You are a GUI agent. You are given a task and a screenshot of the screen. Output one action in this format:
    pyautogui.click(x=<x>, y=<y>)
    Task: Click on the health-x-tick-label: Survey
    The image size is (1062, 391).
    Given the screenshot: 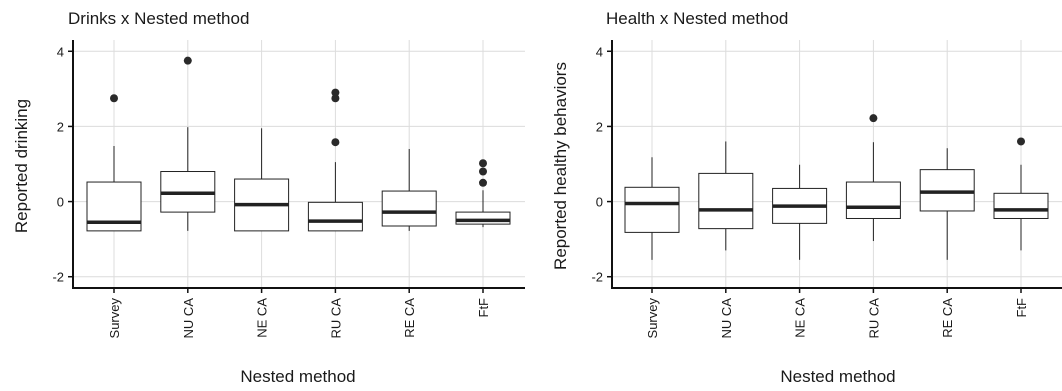 What is the action you would take?
    pyautogui.click(x=652, y=318)
    